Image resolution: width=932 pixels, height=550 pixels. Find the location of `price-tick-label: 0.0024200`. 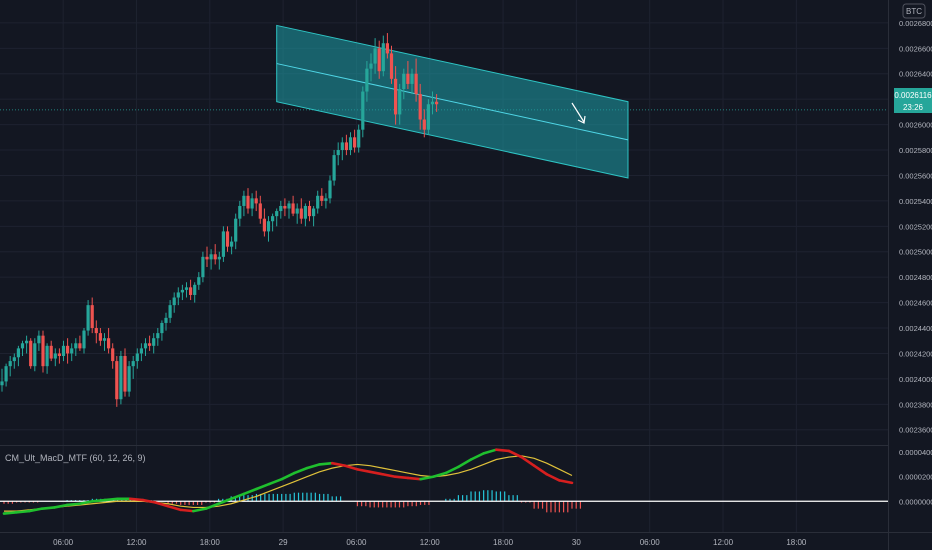

price-tick-label: 0.0024200 is located at coordinates (915, 353).